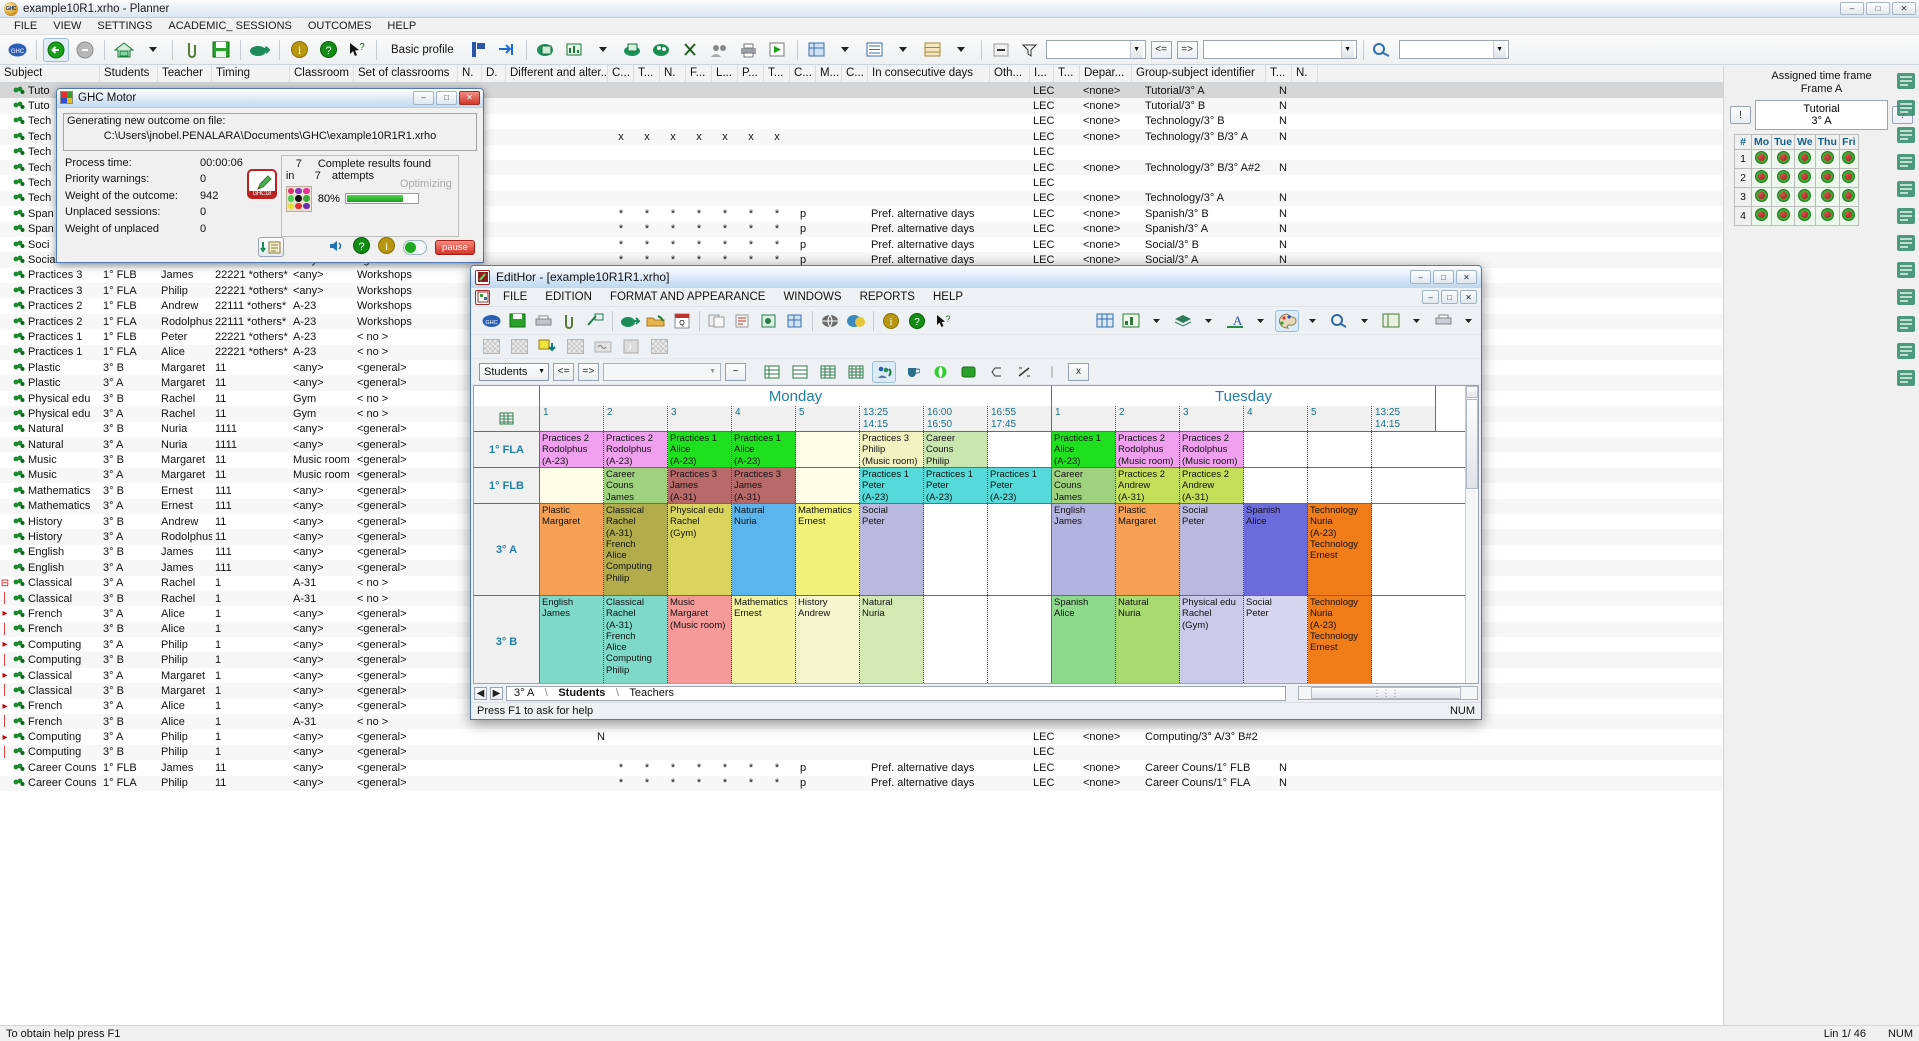 The width and height of the screenshot is (1919, 1041). What do you see at coordinates (959, 429) in the screenshot?
I see `table-row: Natural 3° B Nuria 1111 <any> <general>` at bounding box center [959, 429].